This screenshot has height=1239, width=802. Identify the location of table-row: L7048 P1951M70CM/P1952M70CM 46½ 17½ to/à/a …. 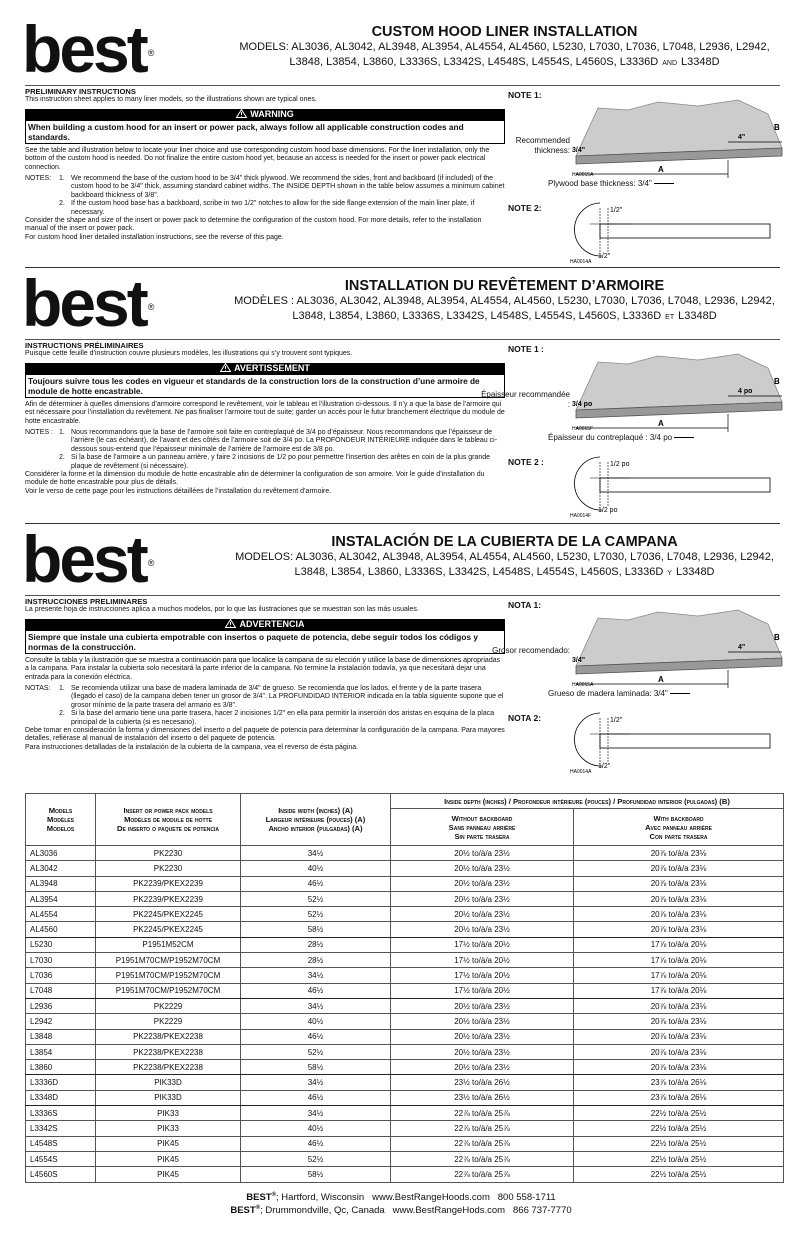
(405, 990).